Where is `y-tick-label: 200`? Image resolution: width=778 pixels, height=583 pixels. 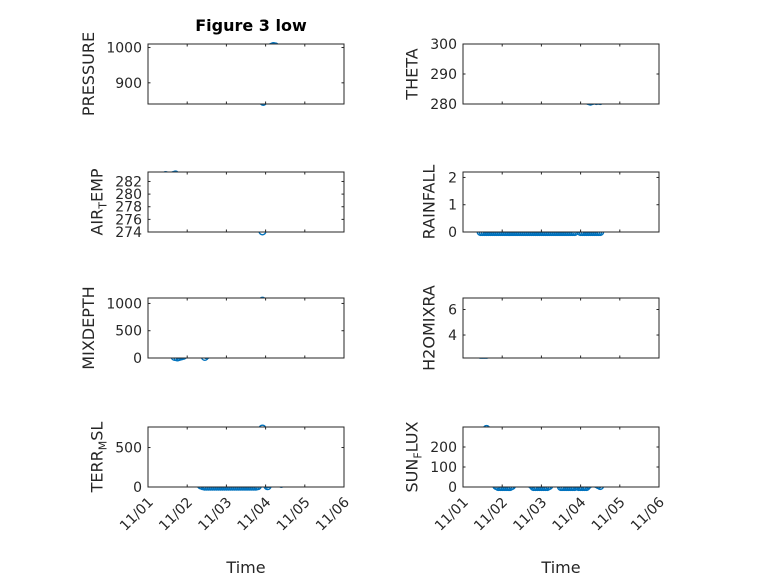
y-tick-label: 200 is located at coordinates (443, 448).